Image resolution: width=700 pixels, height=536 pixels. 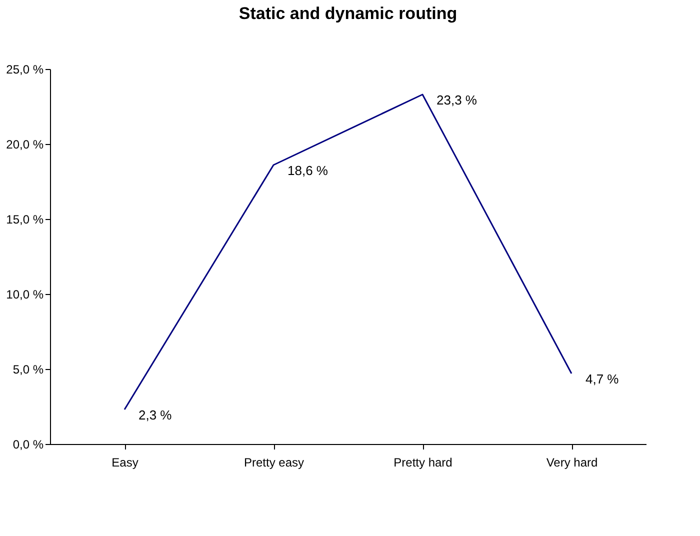 What do you see at coordinates (423, 463) in the screenshot?
I see `x-tick-label: Pretty hard` at bounding box center [423, 463].